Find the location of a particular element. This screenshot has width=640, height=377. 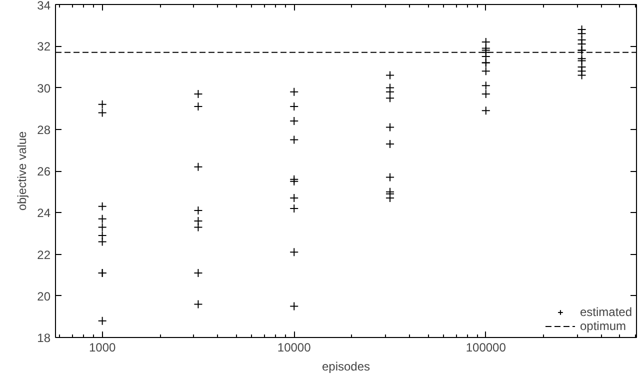

y-tick-label: 22 is located at coordinates (44, 255).